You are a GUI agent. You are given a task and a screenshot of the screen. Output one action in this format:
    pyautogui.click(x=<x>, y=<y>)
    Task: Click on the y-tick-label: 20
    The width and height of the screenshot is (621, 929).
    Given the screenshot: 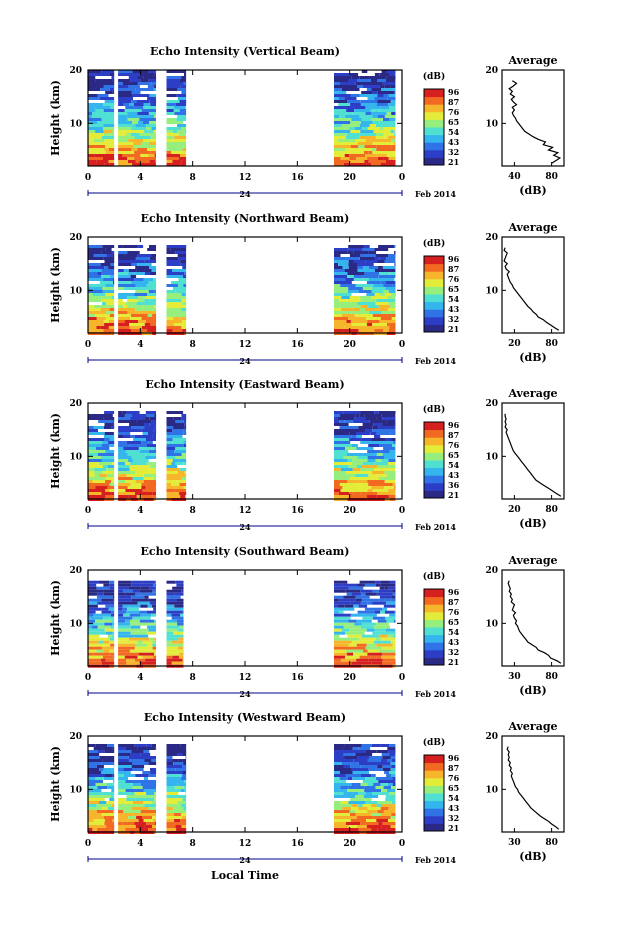 What is the action you would take?
    pyautogui.click(x=75, y=71)
    